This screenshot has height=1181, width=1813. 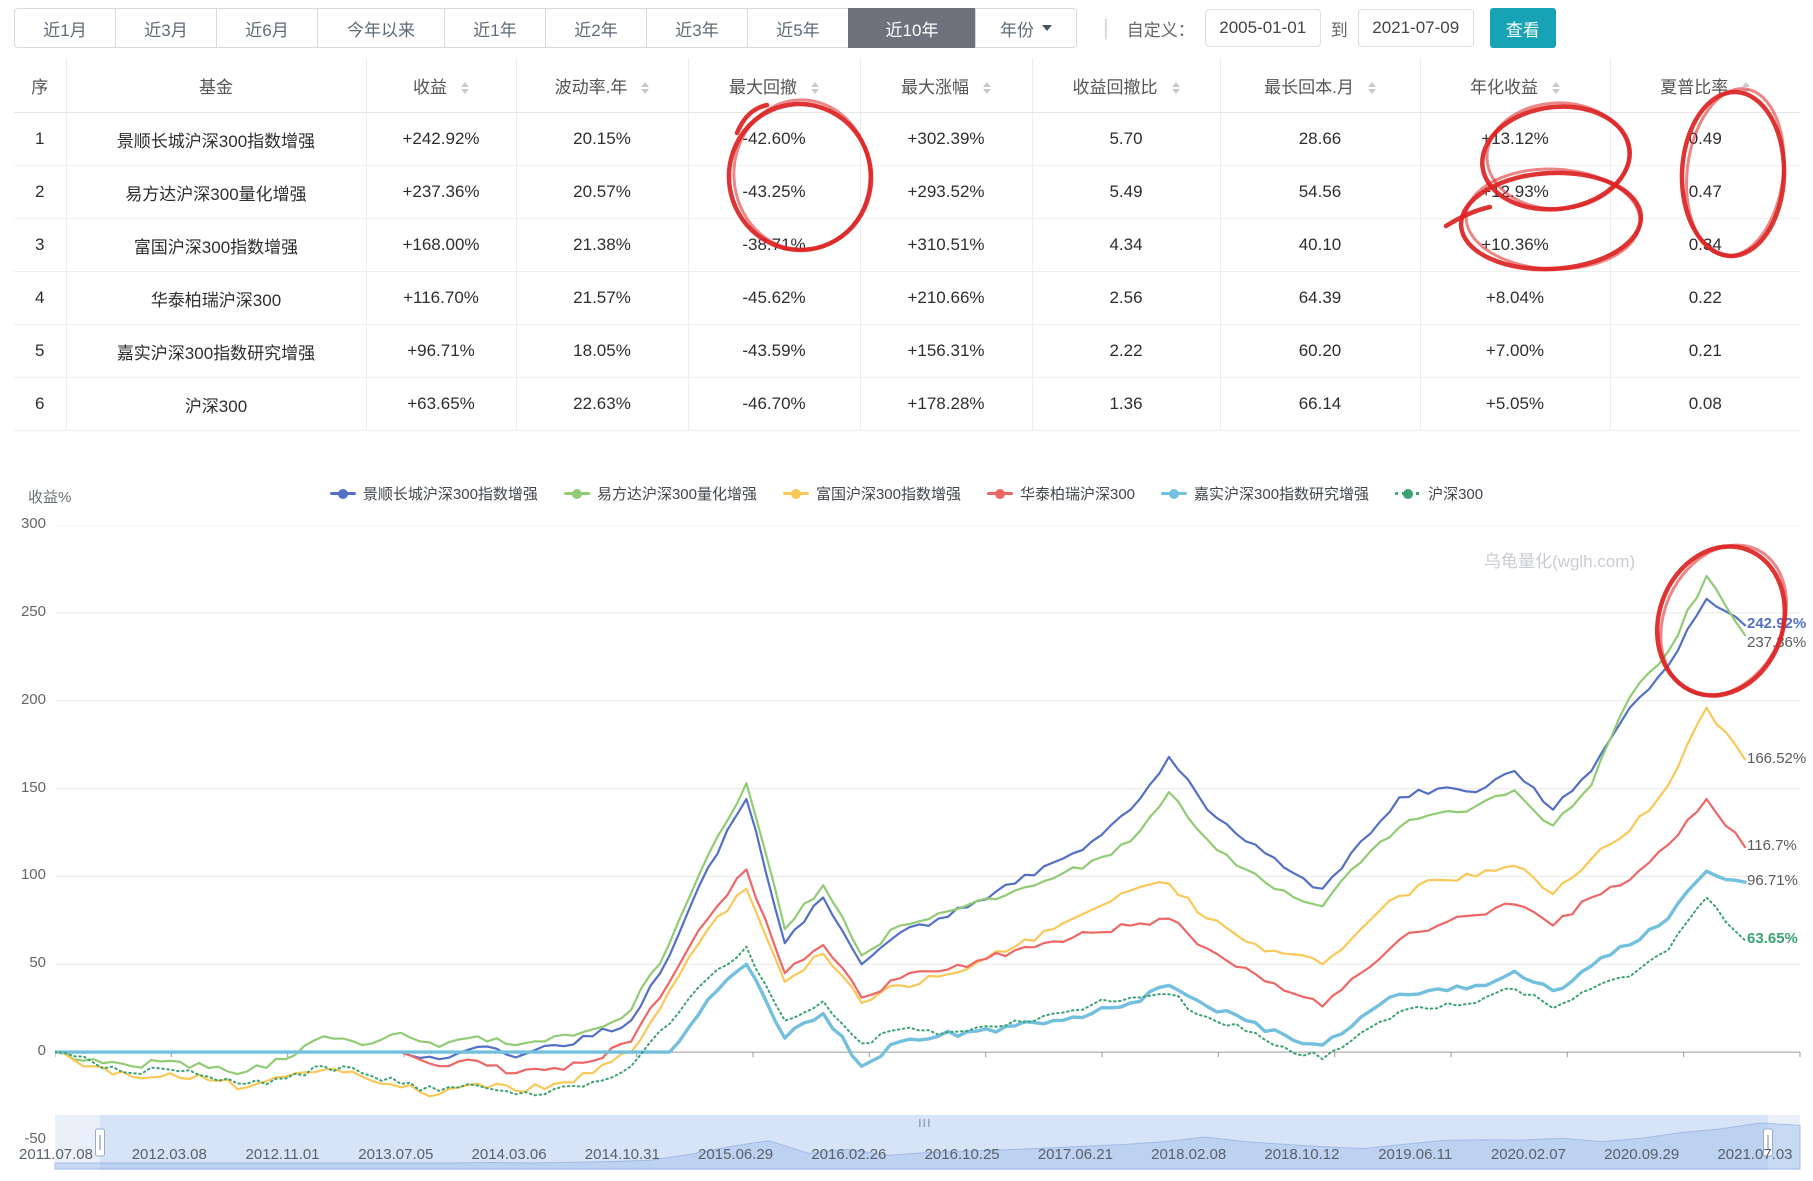 What do you see at coordinates (1125, 351) in the screenshot?
I see `cell-return_drawdown_ratio: 2.22` at bounding box center [1125, 351].